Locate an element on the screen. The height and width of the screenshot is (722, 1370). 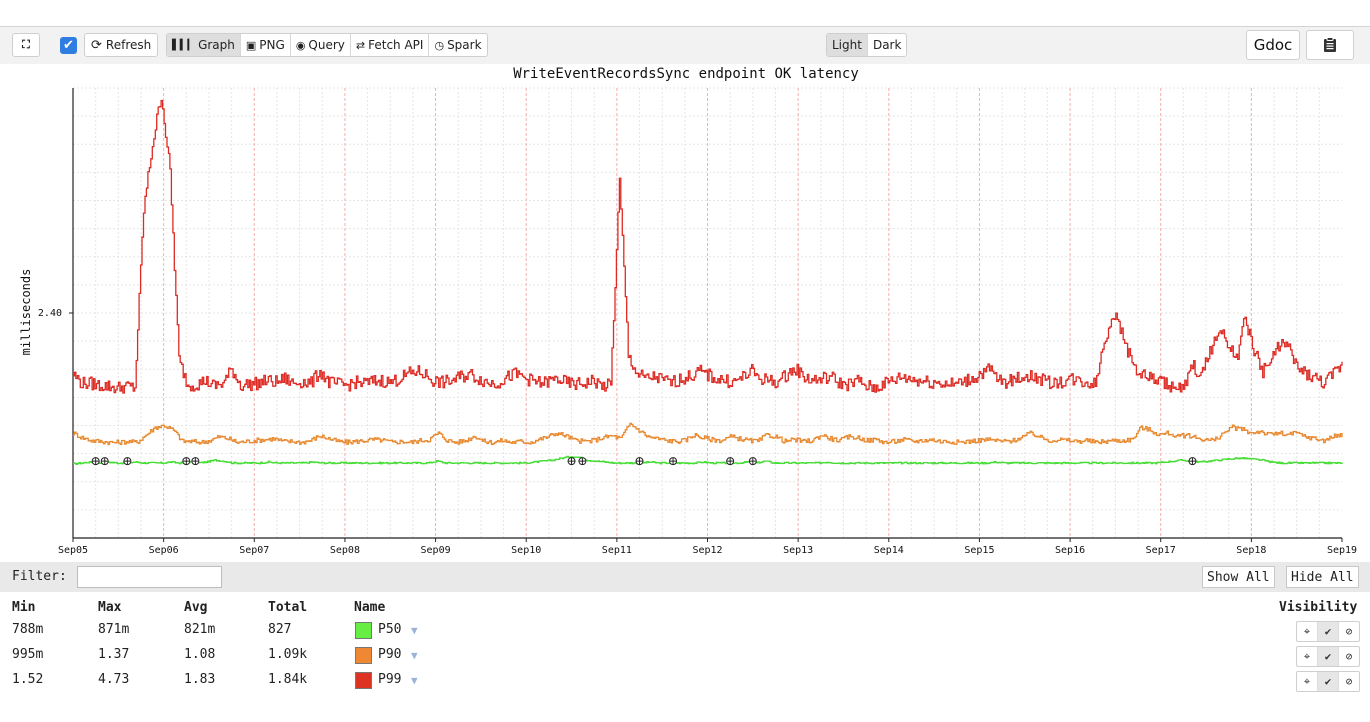
row-total: 827 is located at coordinates (280, 629).